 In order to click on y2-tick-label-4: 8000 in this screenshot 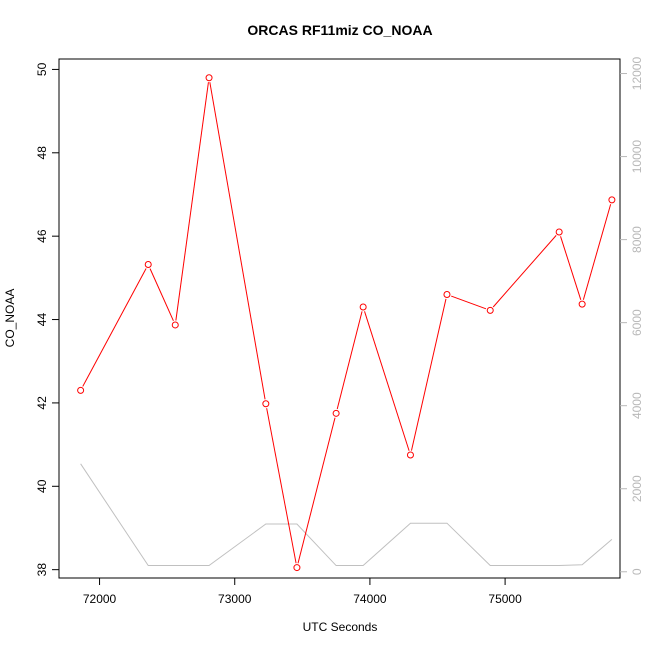, I will do `click(637, 239)`.